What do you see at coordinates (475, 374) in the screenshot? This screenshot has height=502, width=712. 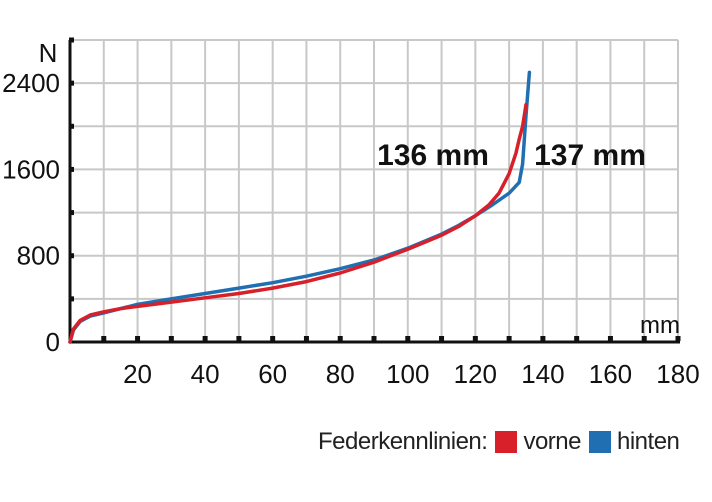 I see `x-tick-label: 120` at bounding box center [475, 374].